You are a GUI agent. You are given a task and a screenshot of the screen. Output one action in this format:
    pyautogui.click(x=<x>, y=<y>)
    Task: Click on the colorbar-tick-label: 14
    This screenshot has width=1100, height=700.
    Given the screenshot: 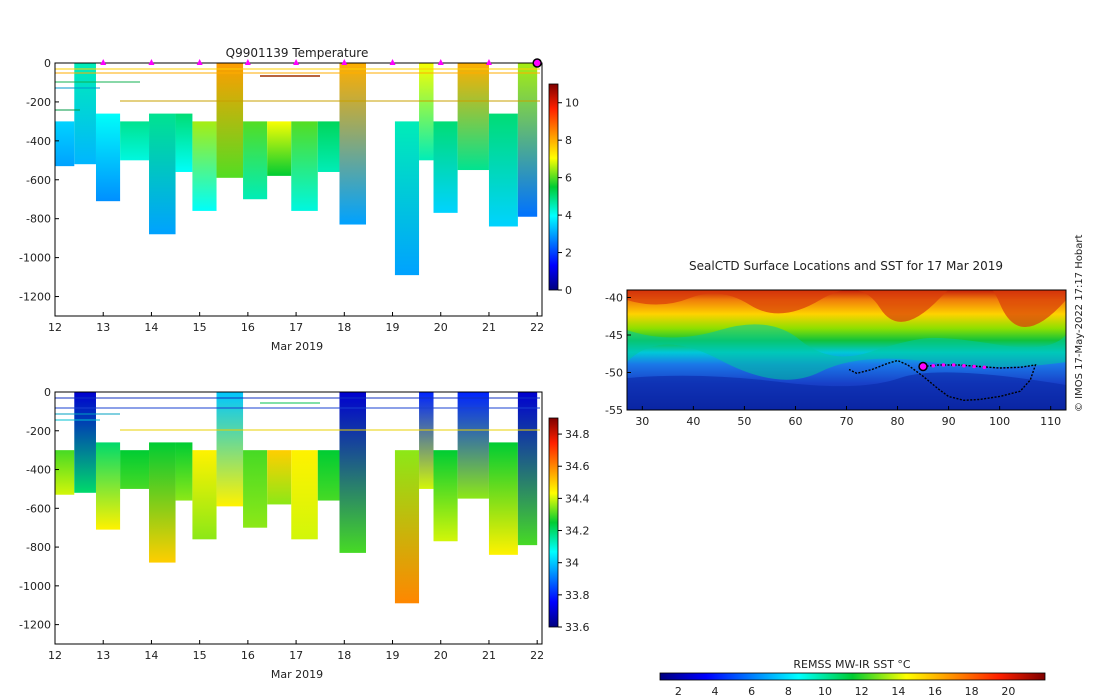 What is the action you would take?
    pyautogui.click(x=898, y=691)
    